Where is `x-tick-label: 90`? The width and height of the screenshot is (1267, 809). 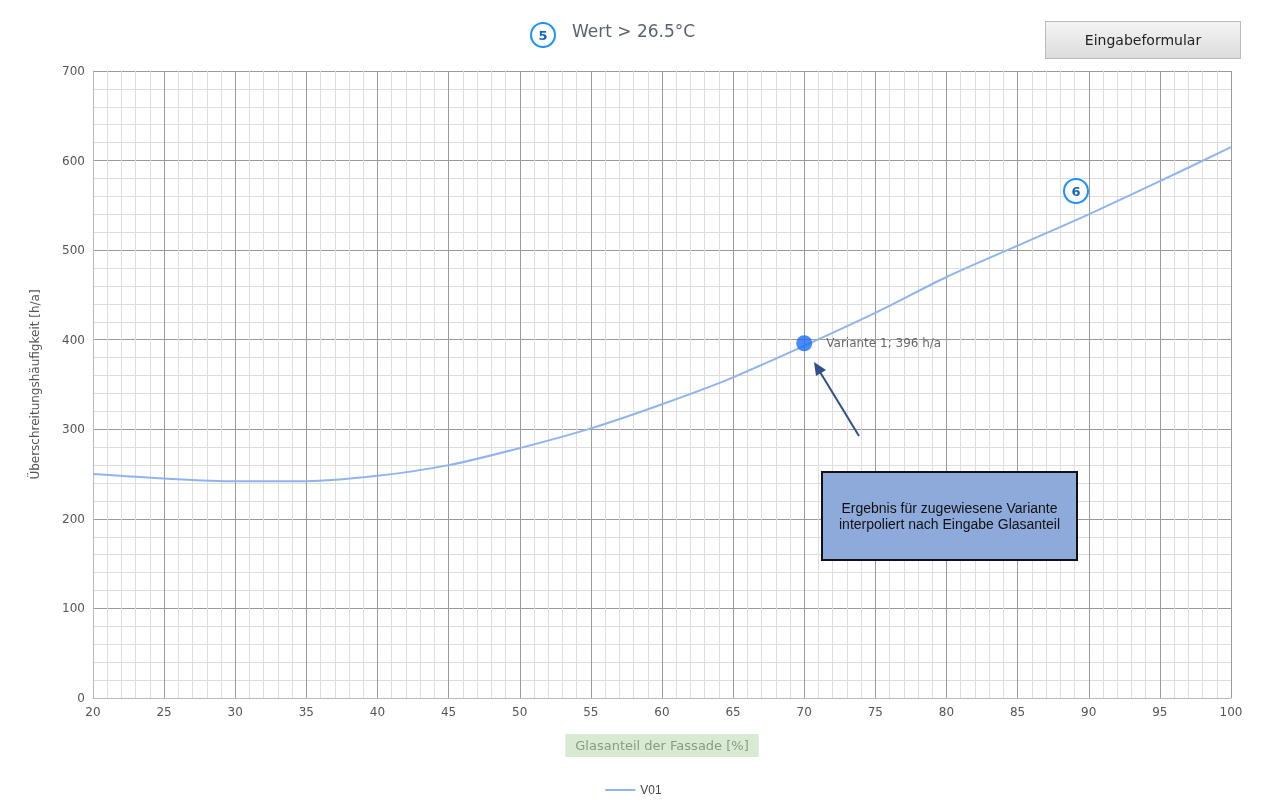 x-tick-label: 90 is located at coordinates (1089, 712).